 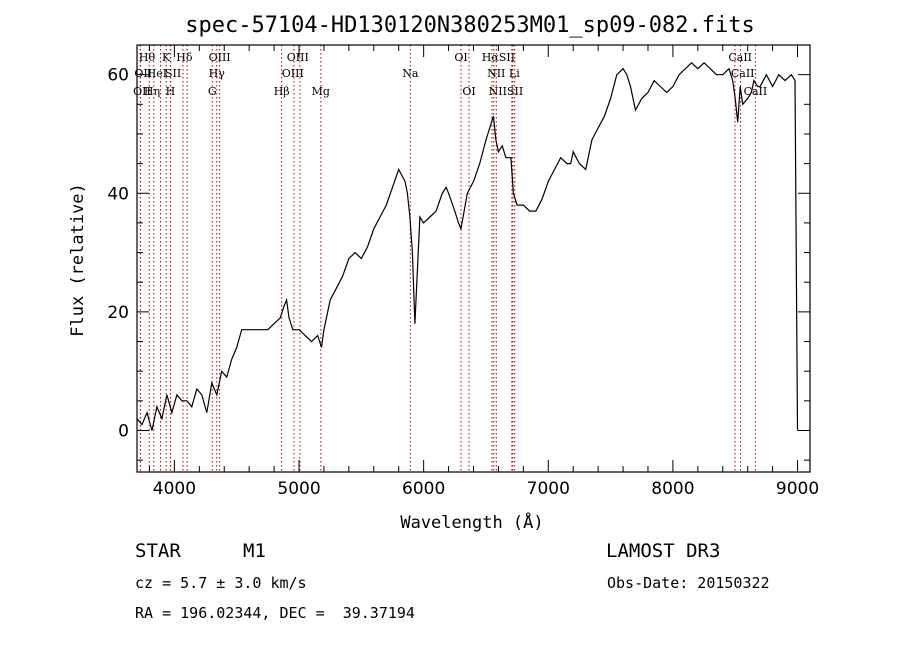 I want to click on y-tick-label: 40, so click(x=118, y=194).